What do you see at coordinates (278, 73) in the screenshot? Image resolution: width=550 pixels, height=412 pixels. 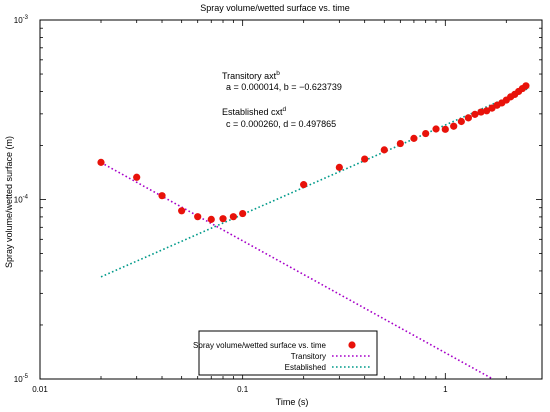 I see `annotation-transitory-exponent: b` at bounding box center [278, 73].